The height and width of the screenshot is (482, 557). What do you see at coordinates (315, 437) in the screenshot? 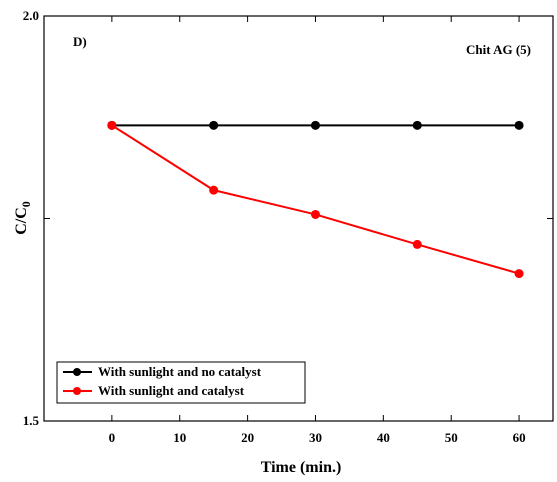
I see `x-tick-label: 30` at bounding box center [315, 437].